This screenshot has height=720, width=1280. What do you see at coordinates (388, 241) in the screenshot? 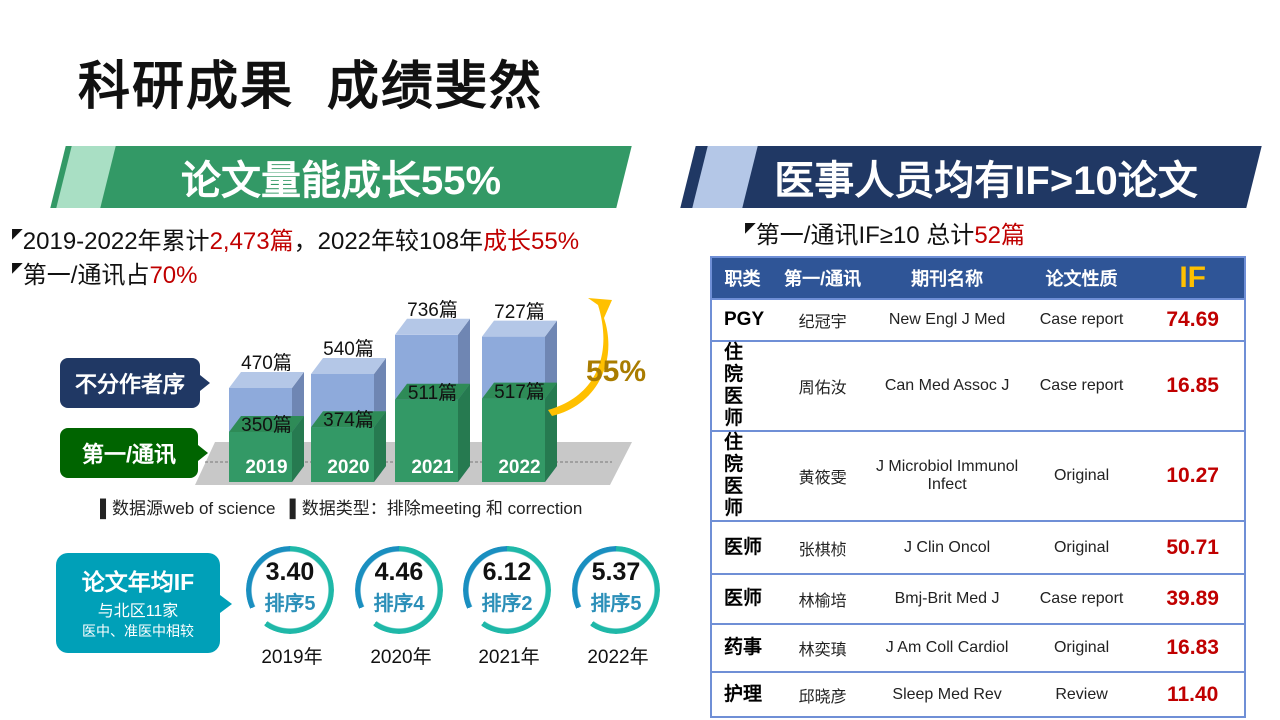
I see `text: ，2022年较108年` at bounding box center [388, 241].